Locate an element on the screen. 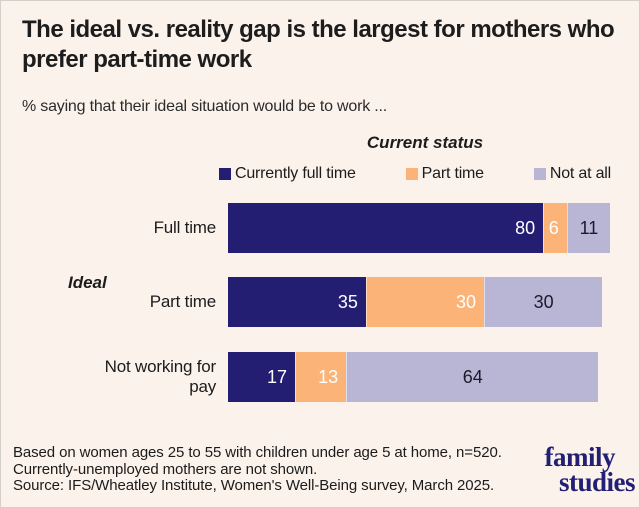 This screenshot has width=640, height=508. bar-segment: 64 is located at coordinates (472, 377).